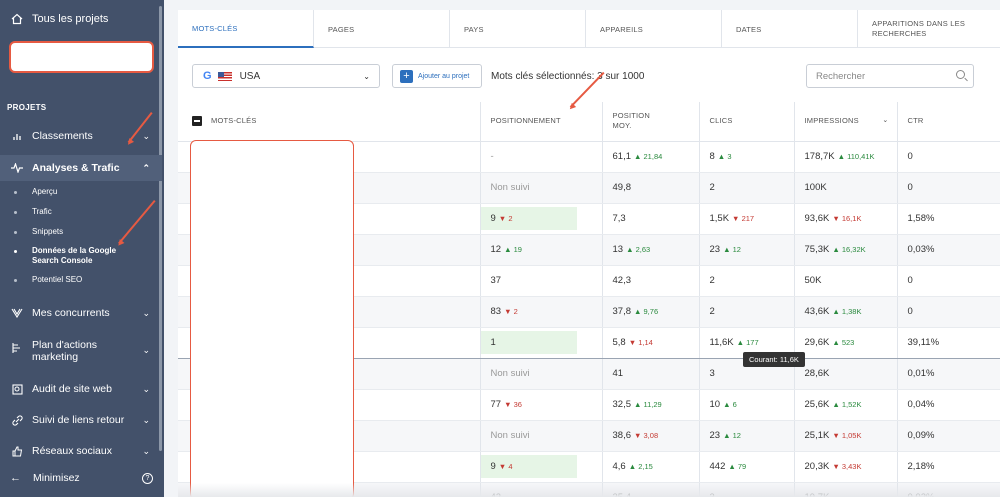 This screenshot has height=497, width=1000. I want to click on header-clicks: CLICS, so click(747, 122).